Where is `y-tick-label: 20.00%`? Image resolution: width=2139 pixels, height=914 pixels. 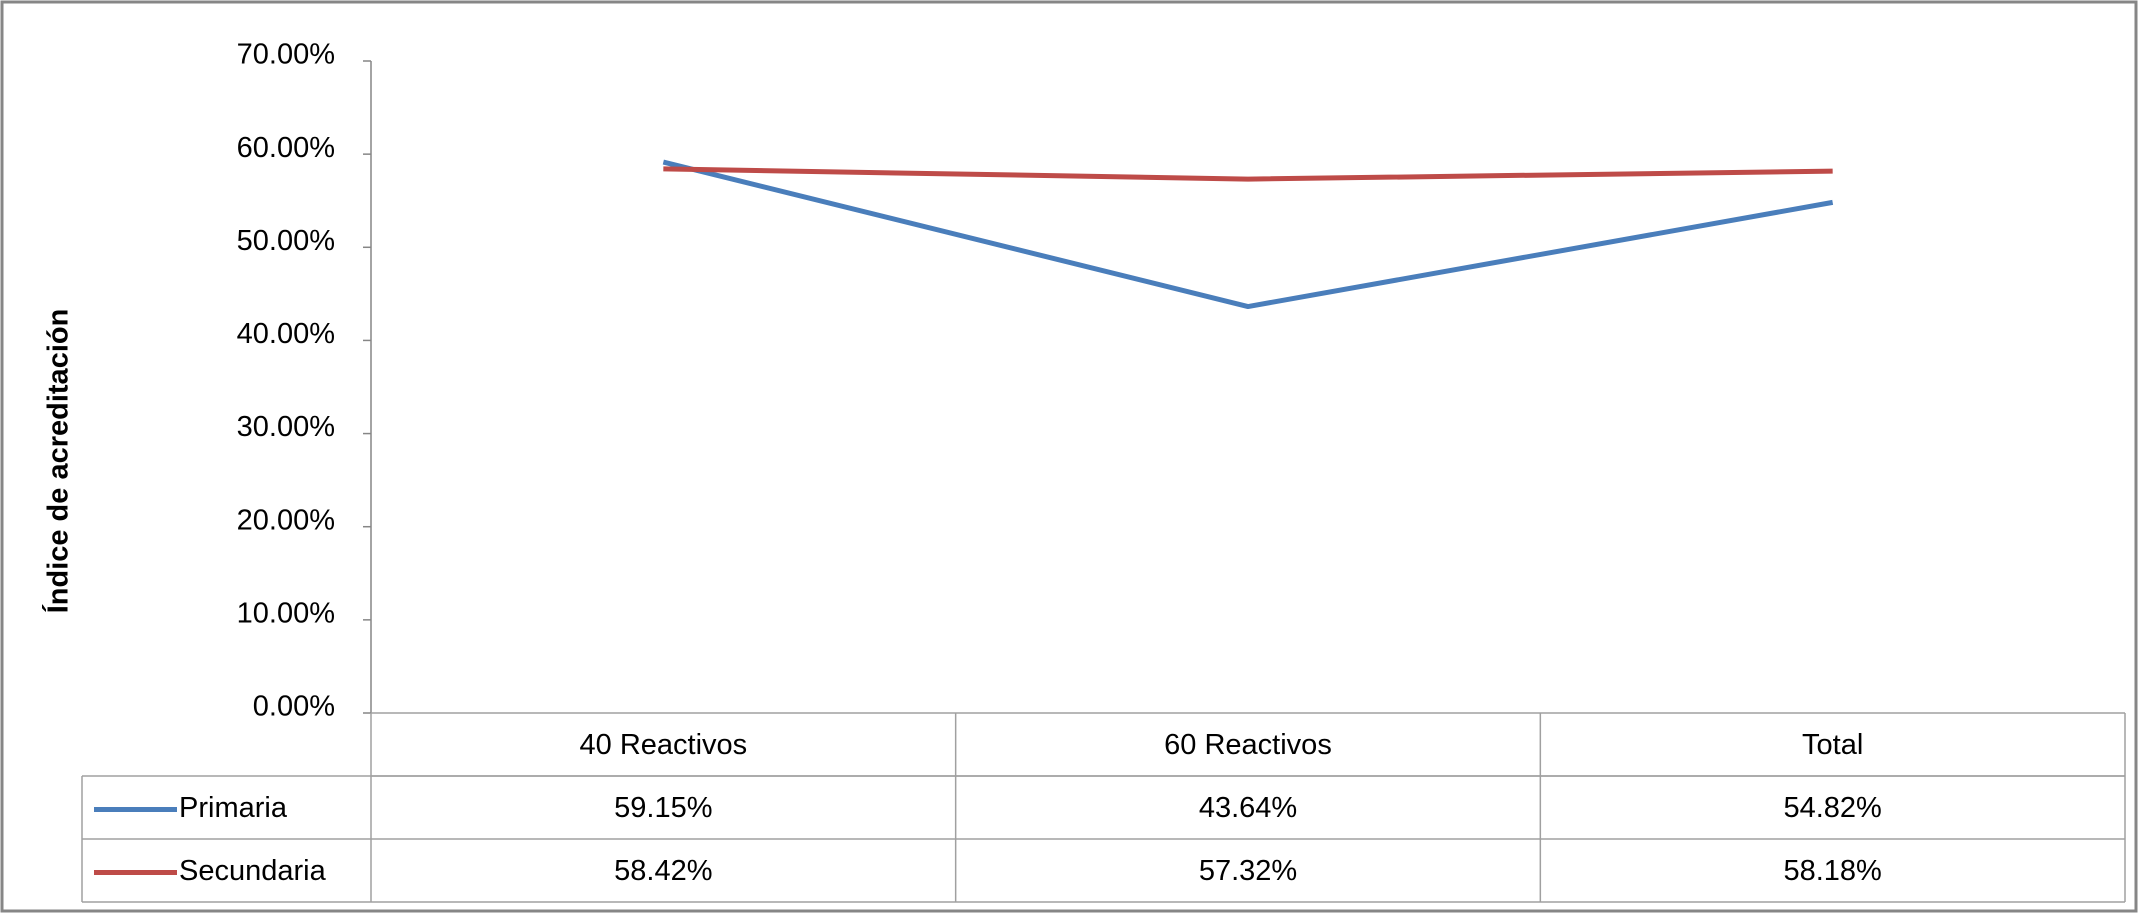 y-tick-label: 20.00% is located at coordinates (286, 520).